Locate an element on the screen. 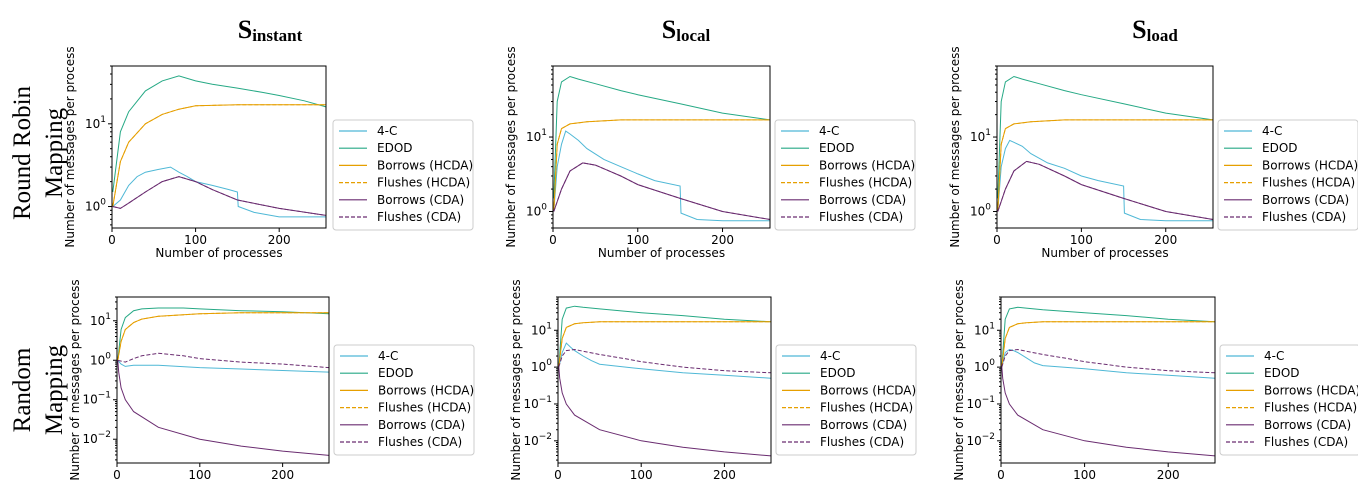  y-axis-label: Number of messages per process is located at coordinates (75, 379).